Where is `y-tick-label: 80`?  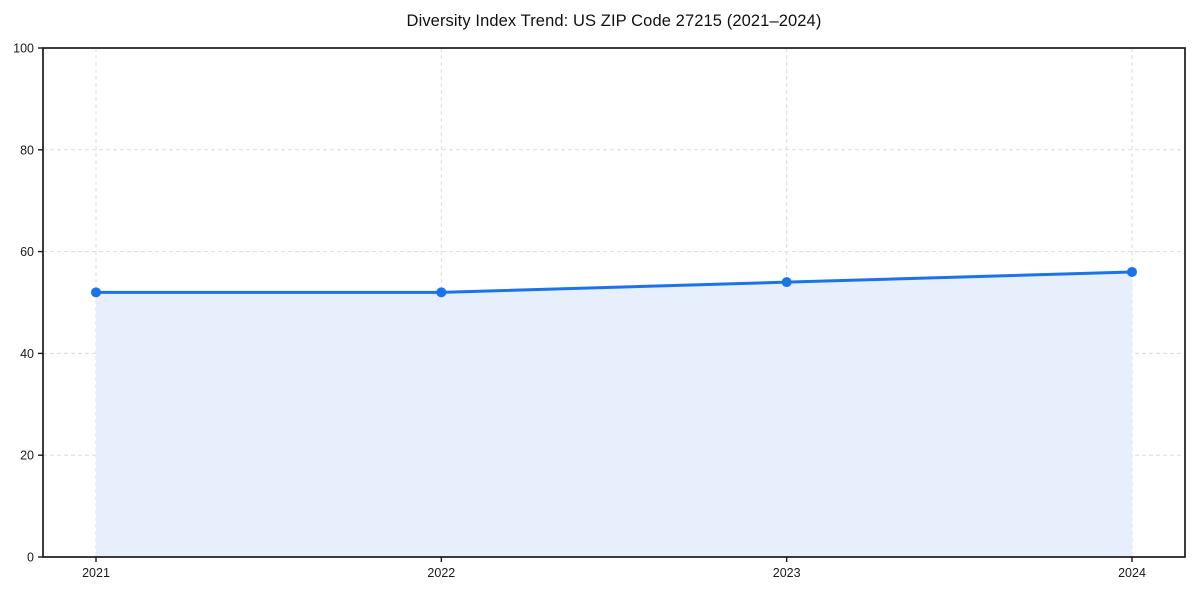 y-tick-label: 80 is located at coordinates (27, 150).